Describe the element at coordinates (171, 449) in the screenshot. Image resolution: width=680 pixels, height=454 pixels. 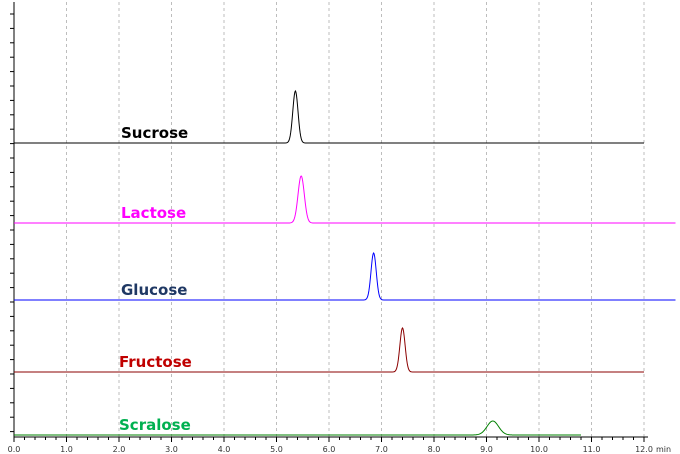
I see `x-tick-label: 3.0` at that location.